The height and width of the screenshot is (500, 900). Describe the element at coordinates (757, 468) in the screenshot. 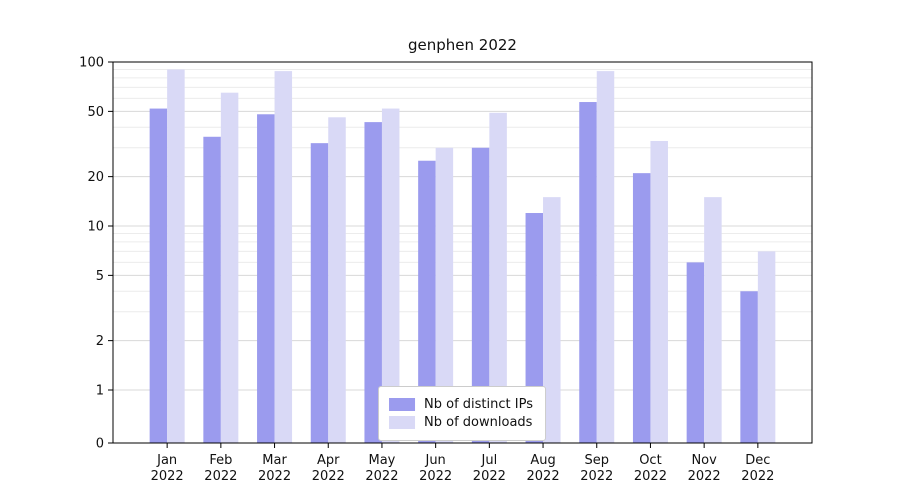

I see `x-tick-label: Dec 2022` at that location.